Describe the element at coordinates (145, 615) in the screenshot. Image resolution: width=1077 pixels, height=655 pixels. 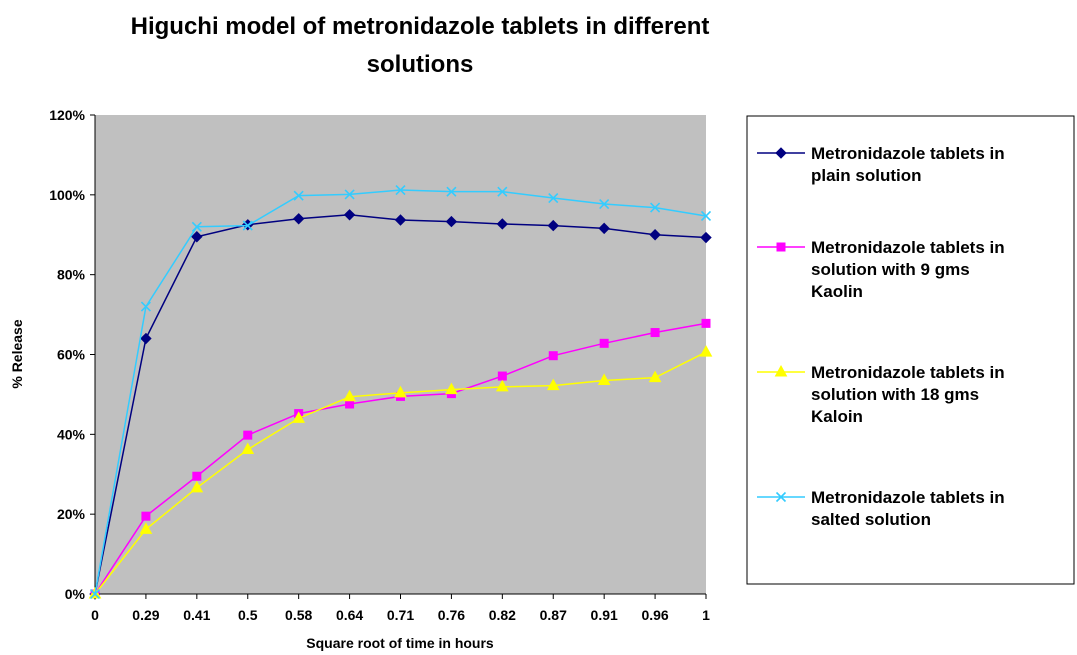
I see `x-tick-label: 0.29` at that location.